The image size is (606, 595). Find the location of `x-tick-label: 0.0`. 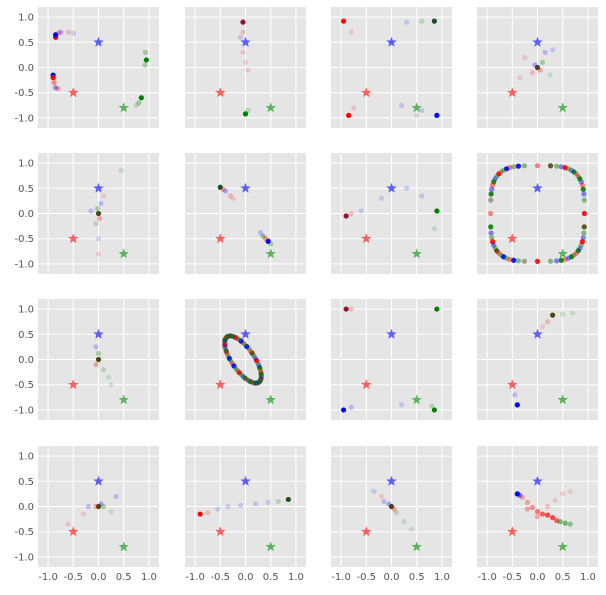

x-tick-label: 0.0 is located at coordinates (538, 577).